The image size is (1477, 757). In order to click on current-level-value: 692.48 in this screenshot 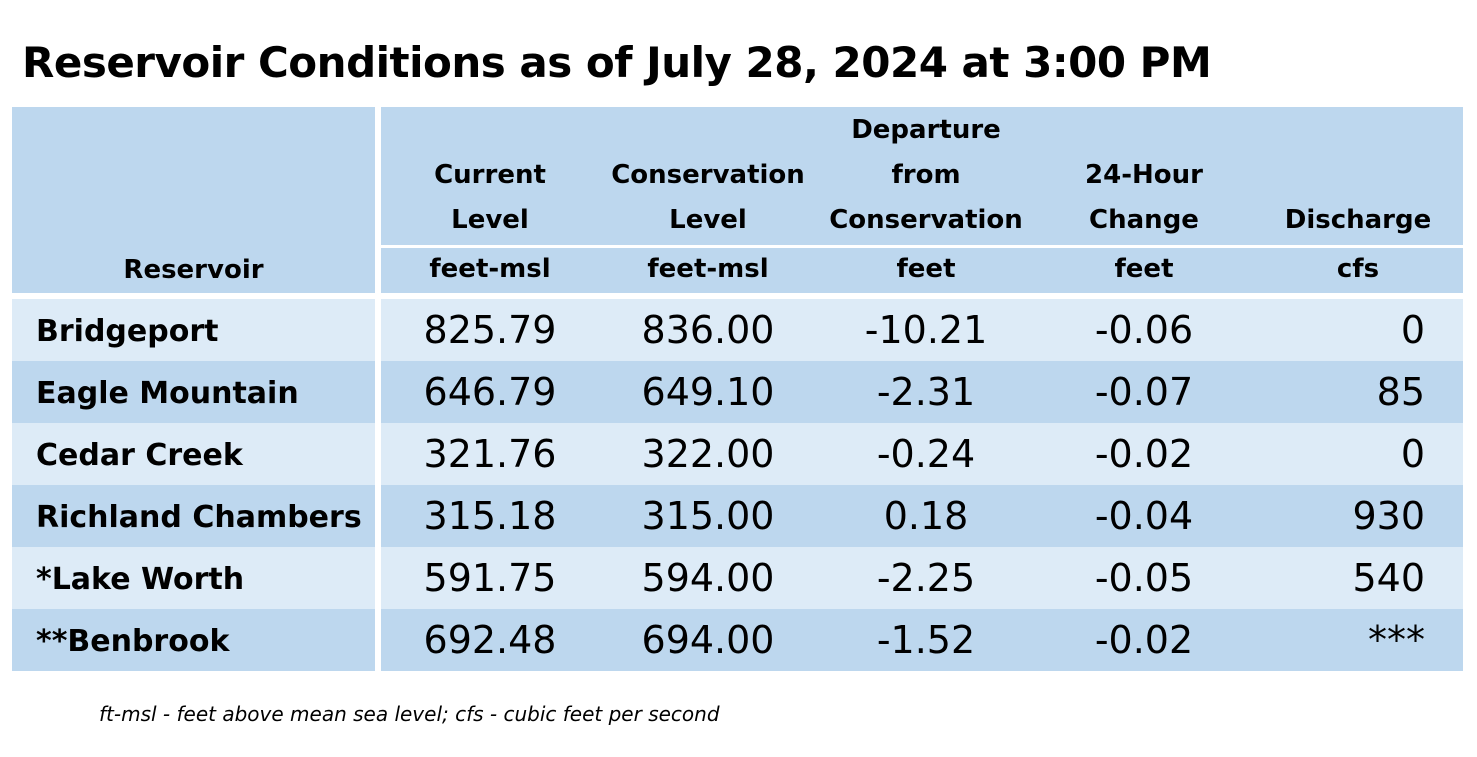, I will do `click(490, 640)`.